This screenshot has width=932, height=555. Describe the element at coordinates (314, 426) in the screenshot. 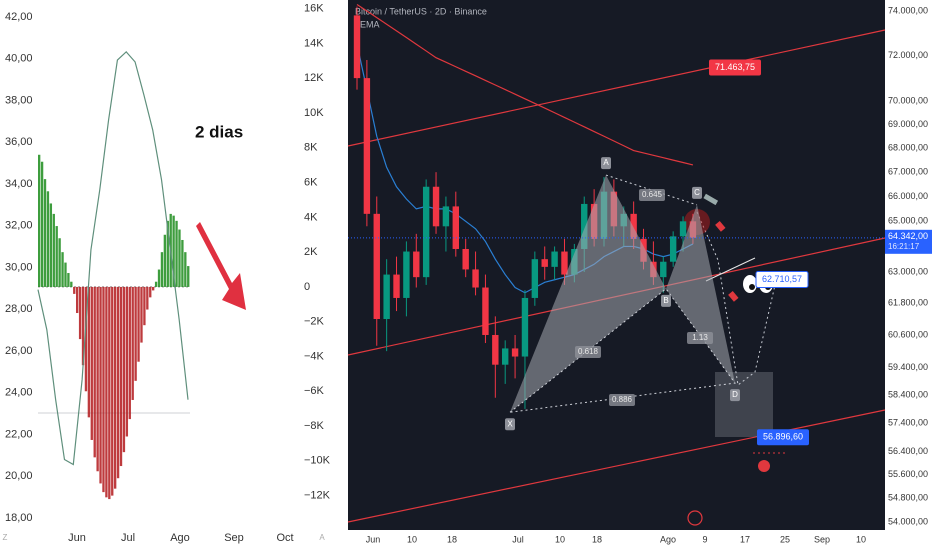

I see `y2-tick-label: −8K` at that location.